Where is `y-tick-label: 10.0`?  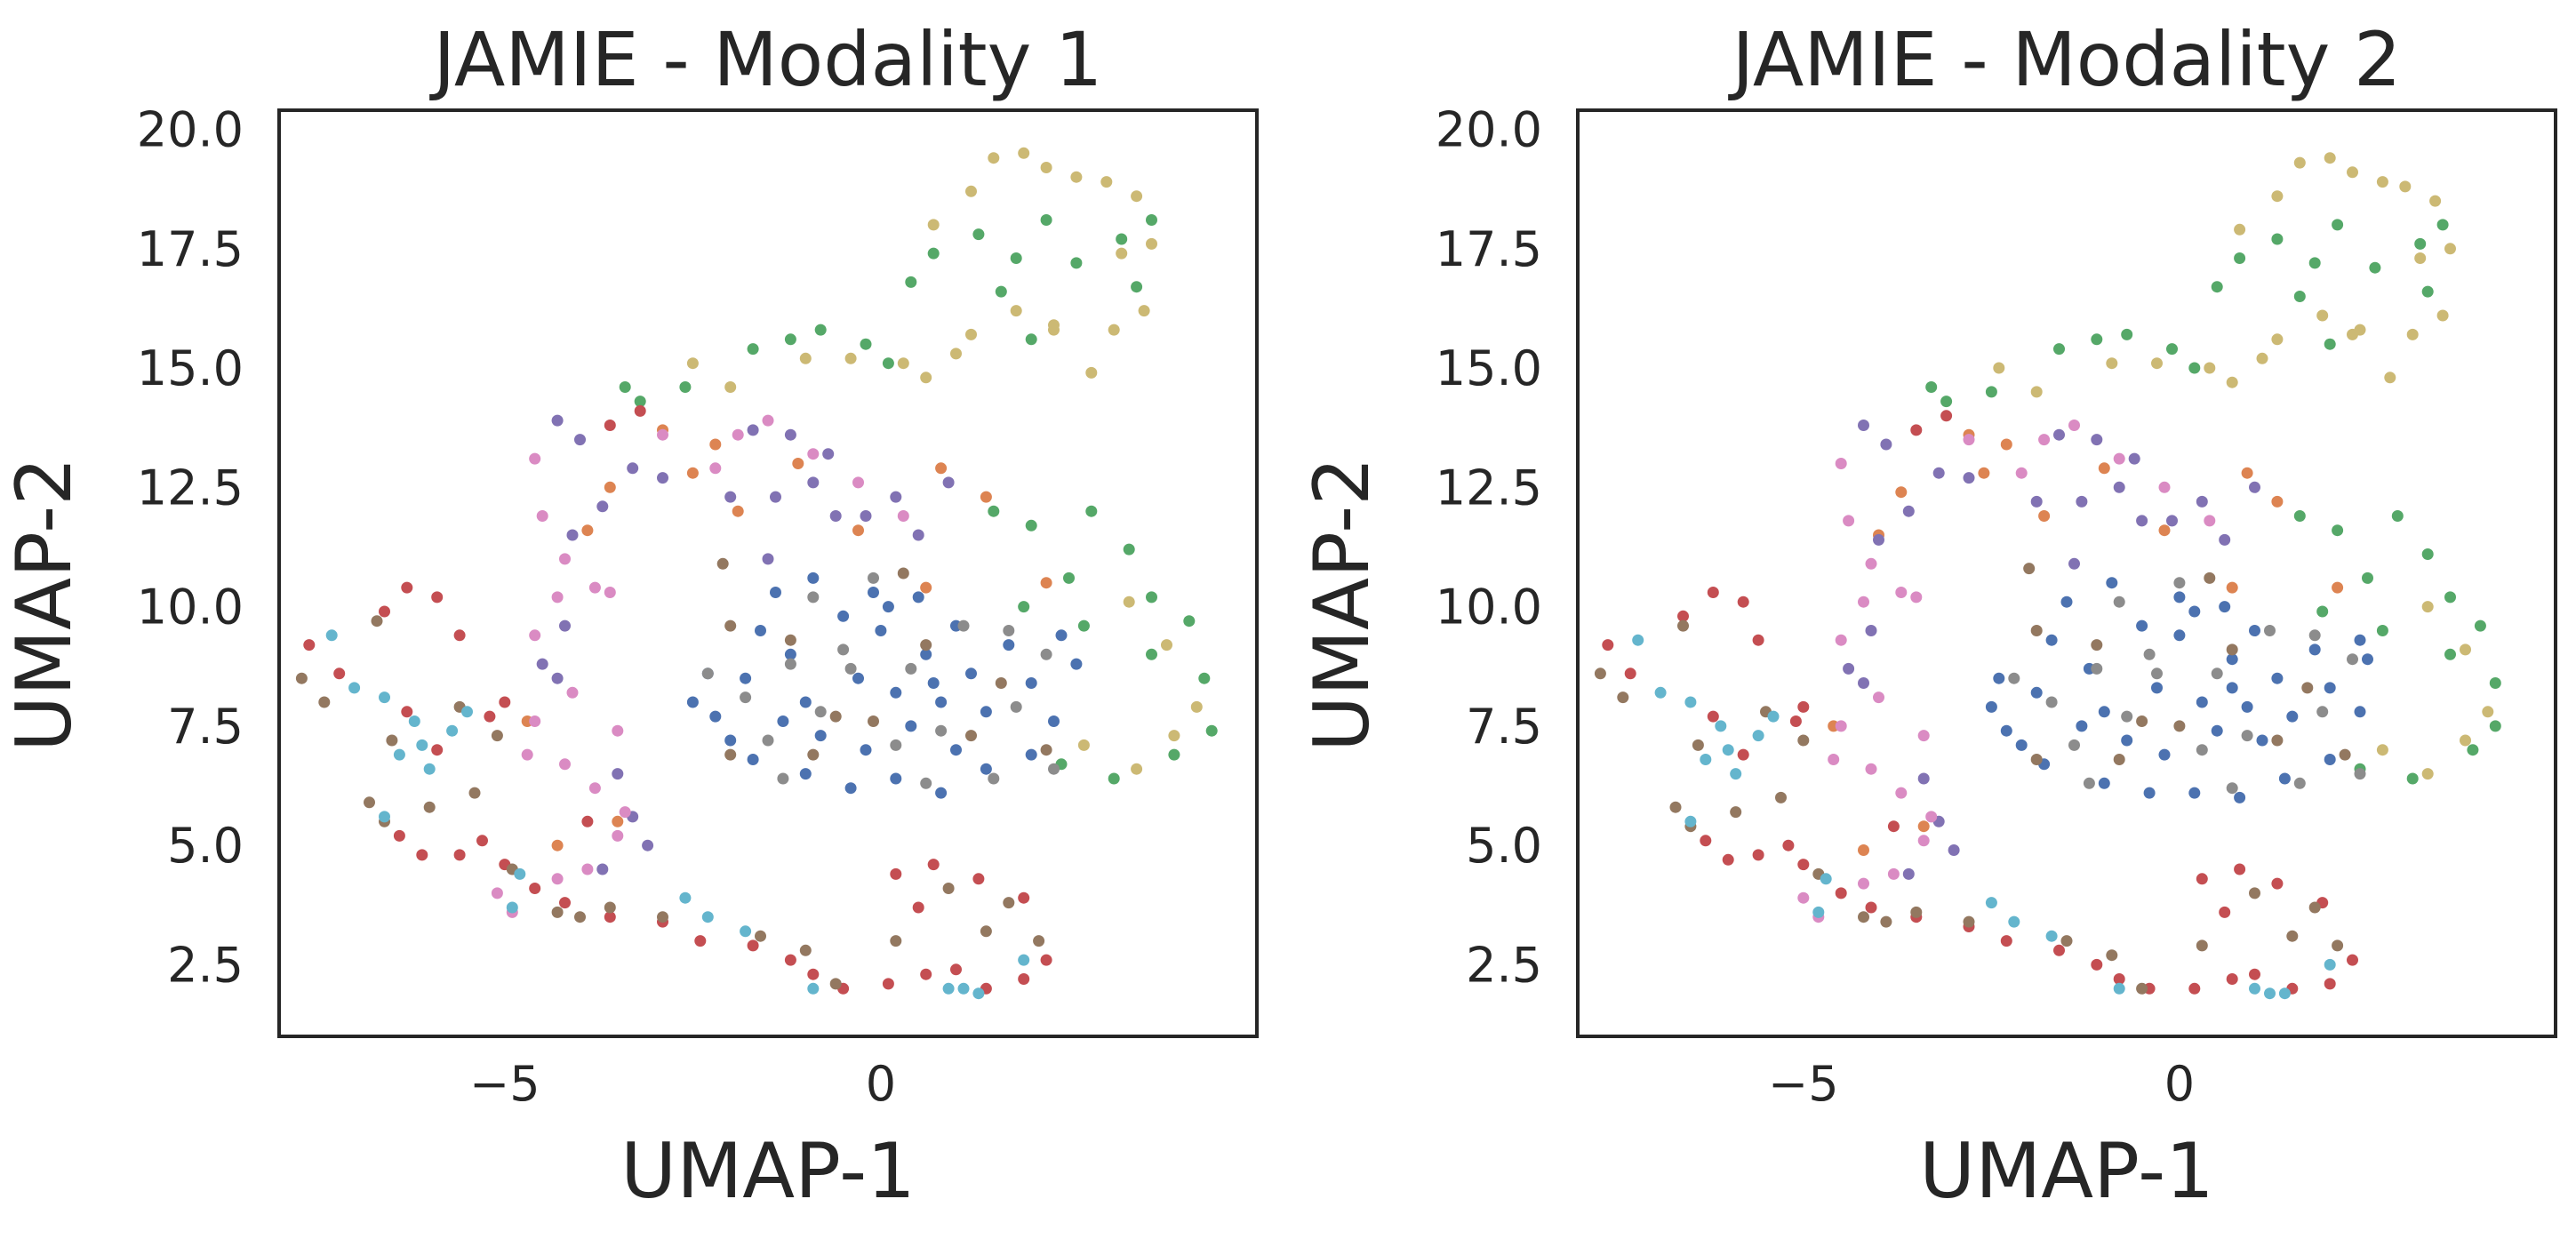 y-tick-label: 10.0 is located at coordinates (1489, 608).